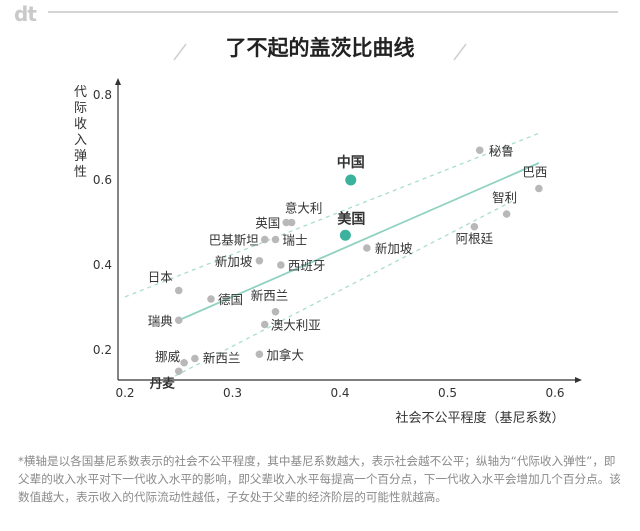 Image resolution: width=640 pixels, height=531 pixels. What do you see at coordinates (504, 197) in the screenshot?
I see `point-label: 智利` at bounding box center [504, 197].